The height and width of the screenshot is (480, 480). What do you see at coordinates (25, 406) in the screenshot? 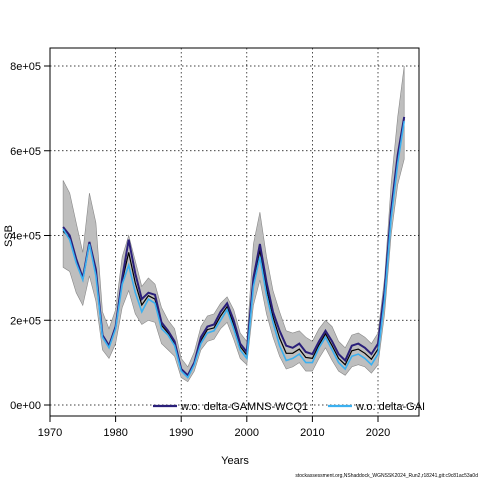
I see `y-tick-label-0: 0e+00` at bounding box center [25, 406].